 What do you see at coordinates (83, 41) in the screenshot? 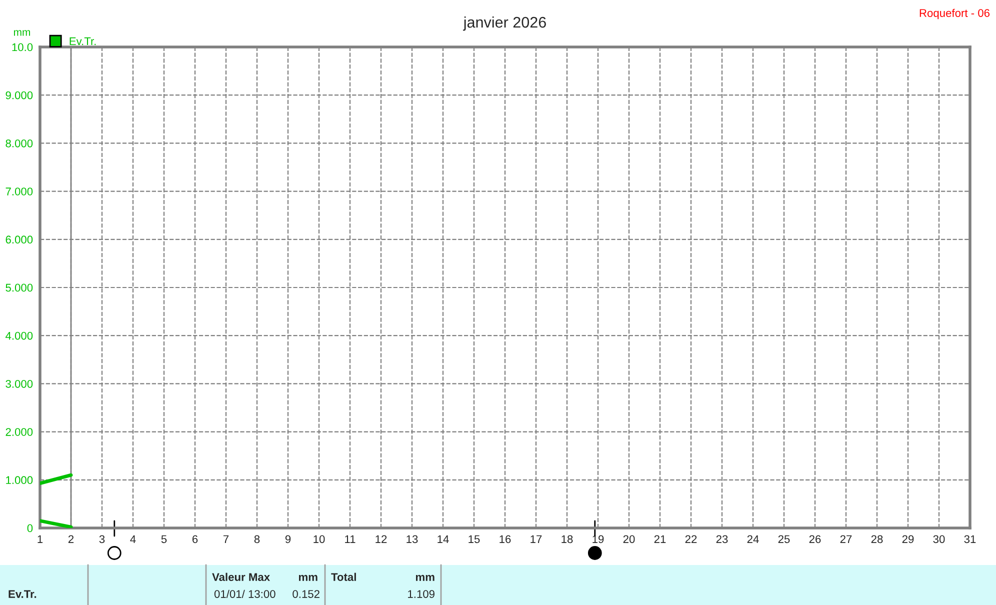
I see `legend-label: Ev.Tr.` at bounding box center [83, 41].